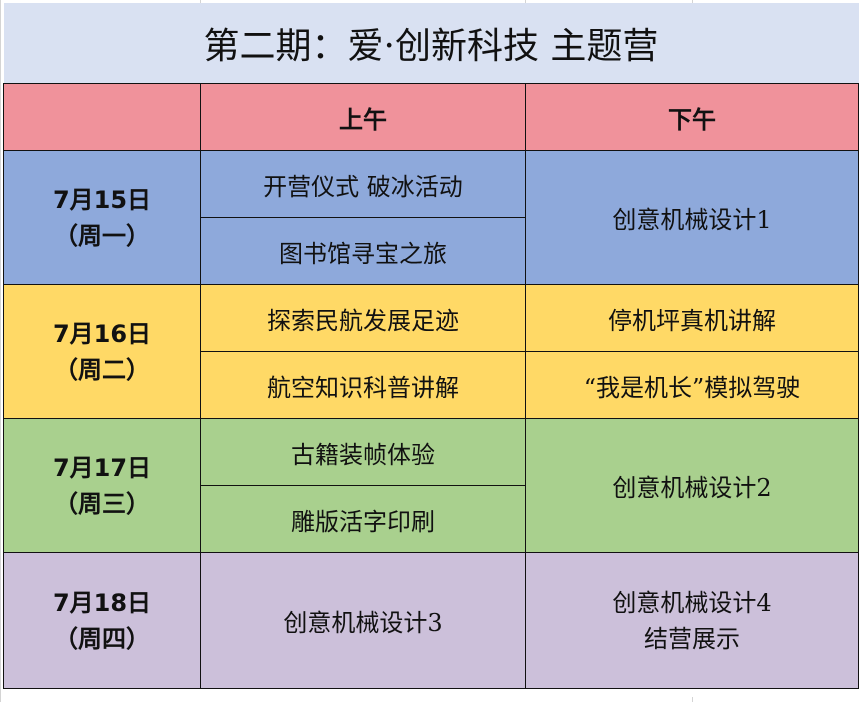  What do you see at coordinates (102, 485) in the screenshot?
I see `day-cell: 7月17日 （周三）` at bounding box center [102, 485].